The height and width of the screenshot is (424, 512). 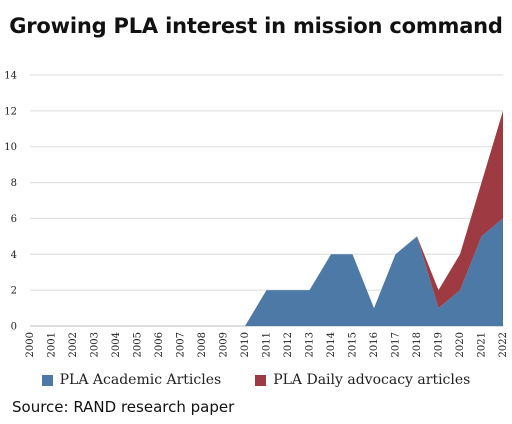 What do you see at coordinates (10, 202) in the screenshot?
I see `y-axis-ticks: 0 2 4 6 8 10 12 14` at bounding box center [10, 202].